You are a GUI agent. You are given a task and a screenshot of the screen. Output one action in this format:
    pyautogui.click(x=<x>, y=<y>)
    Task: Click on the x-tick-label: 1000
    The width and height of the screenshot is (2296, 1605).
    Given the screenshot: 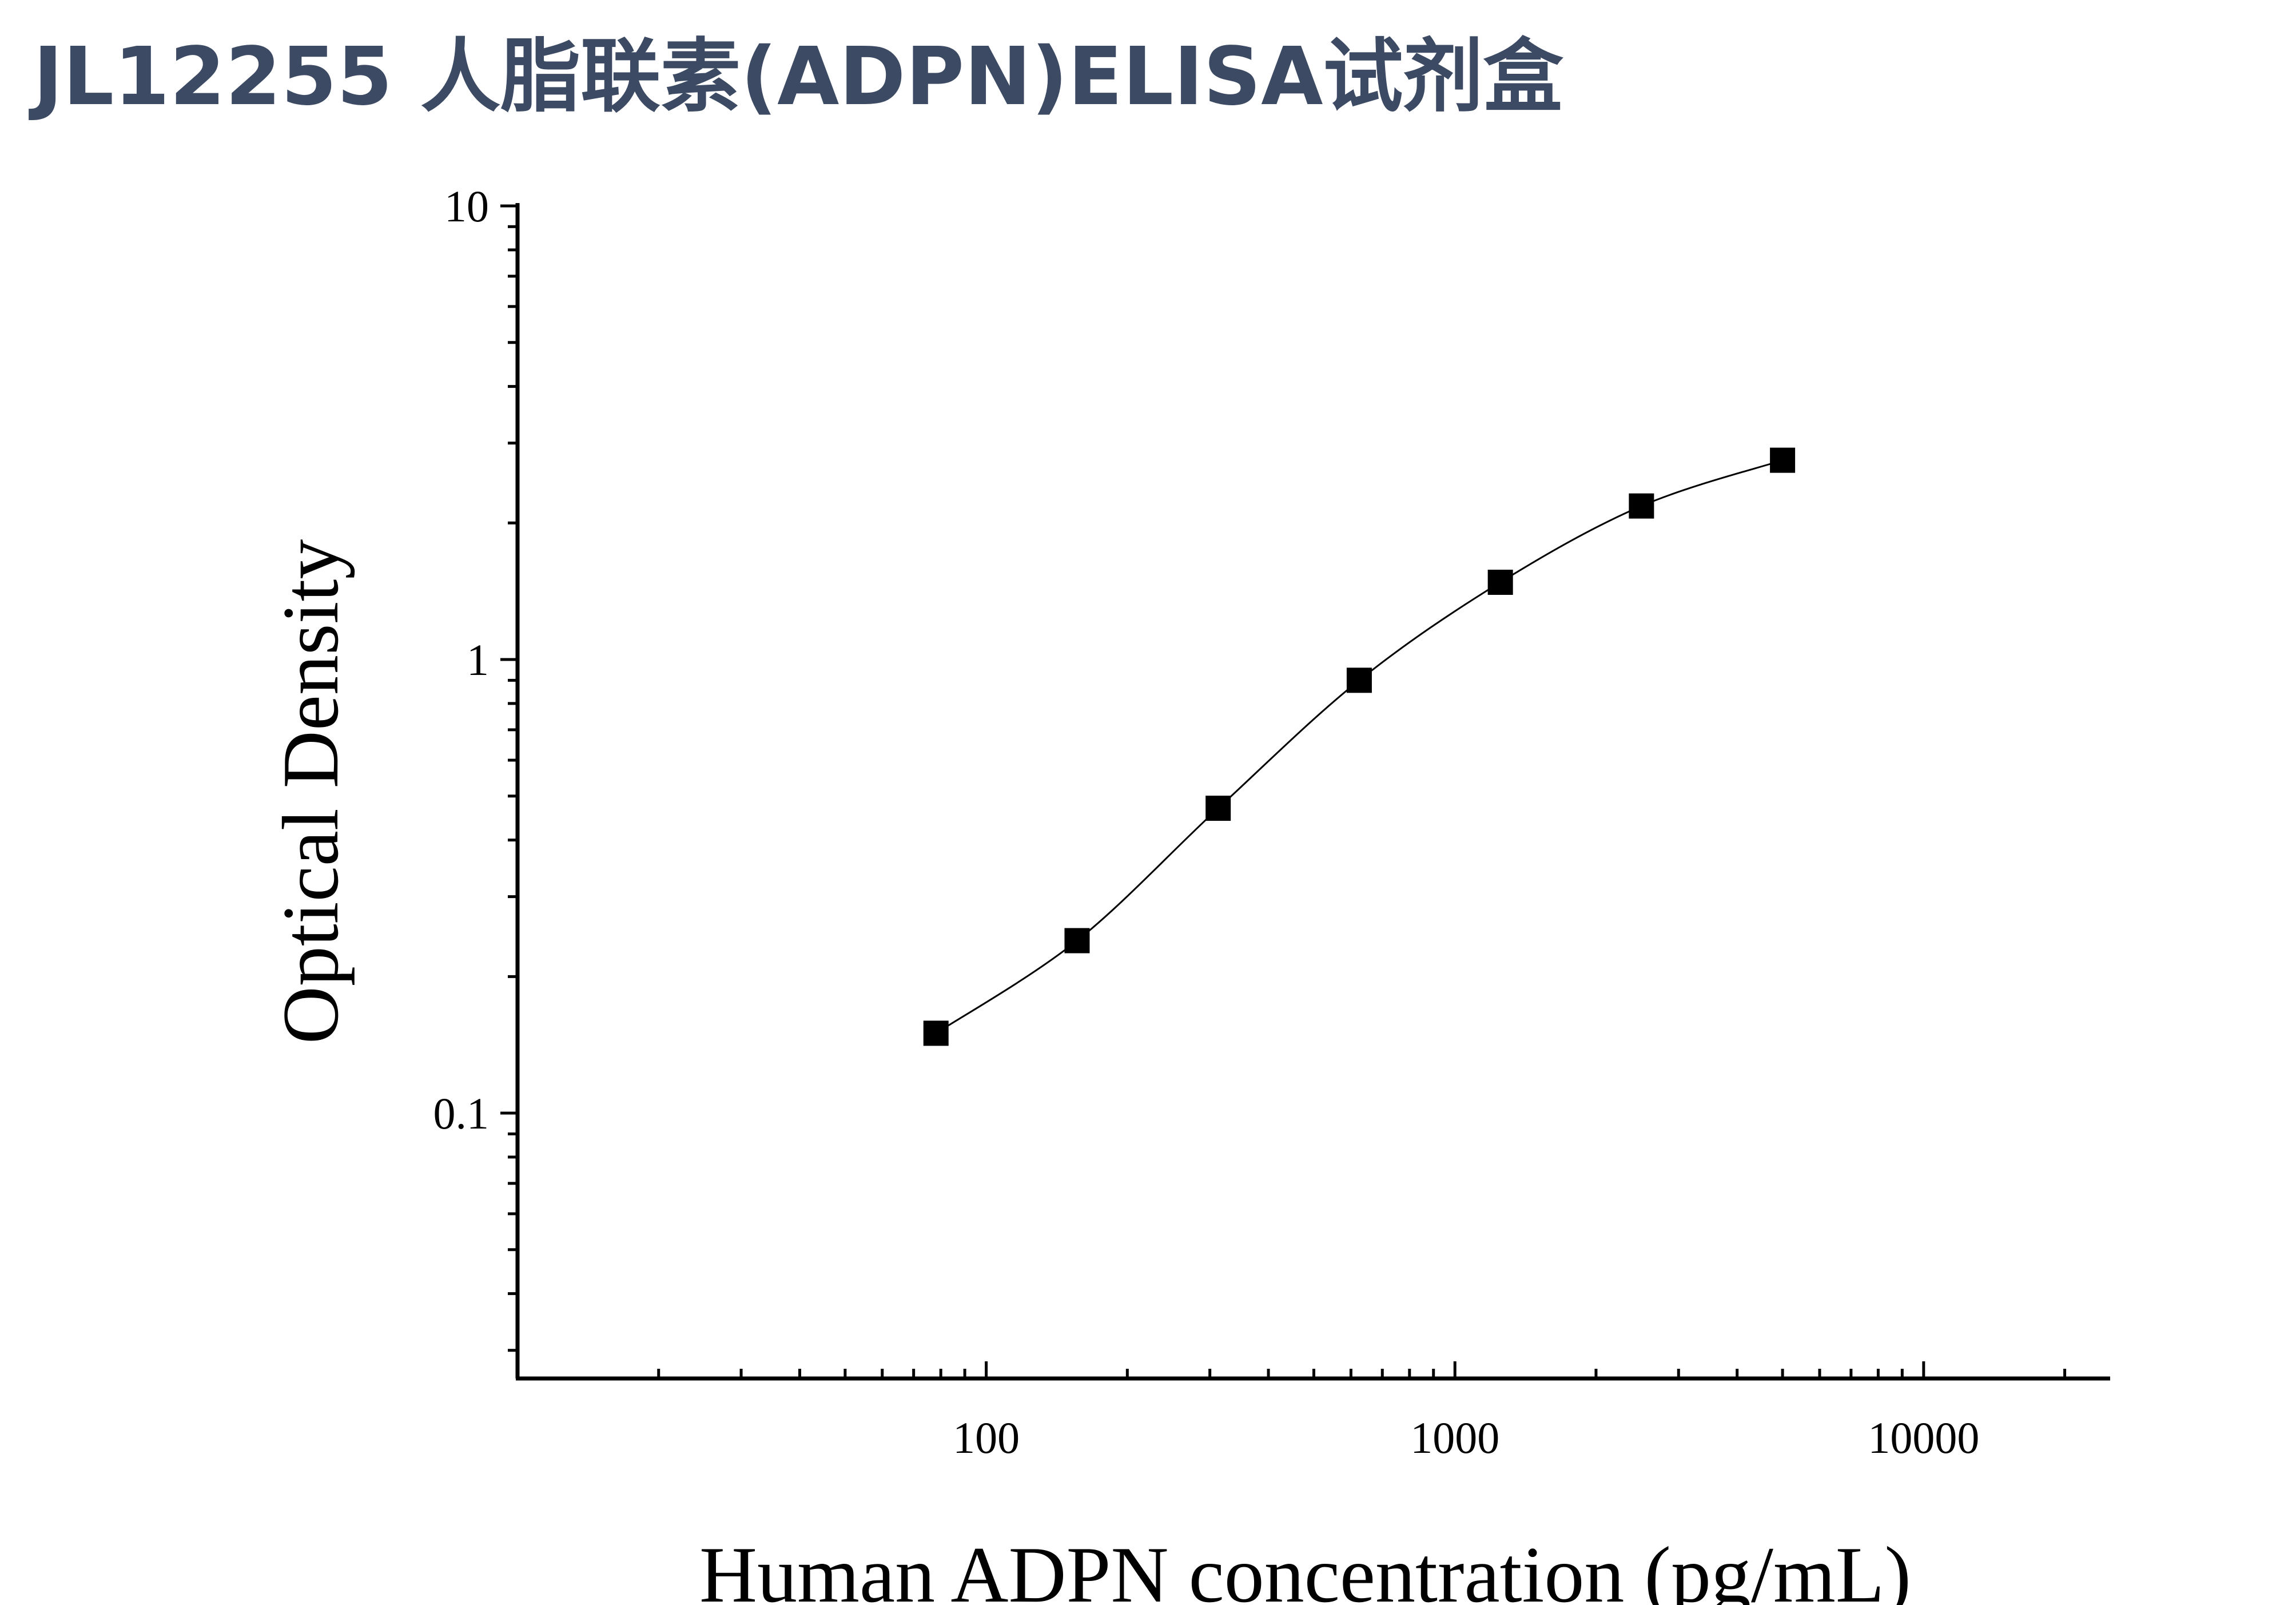 What is the action you would take?
    pyautogui.click(x=1454, y=1438)
    